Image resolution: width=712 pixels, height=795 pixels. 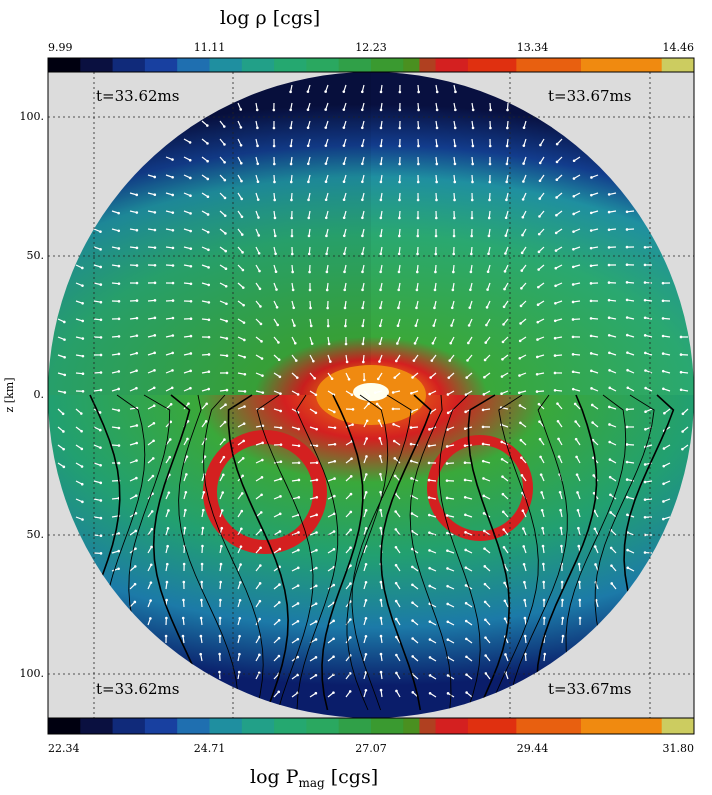 What do you see at coordinates (533, 47) in the screenshot?
I see `colorbar-tick-label: 13.34` at bounding box center [533, 47].